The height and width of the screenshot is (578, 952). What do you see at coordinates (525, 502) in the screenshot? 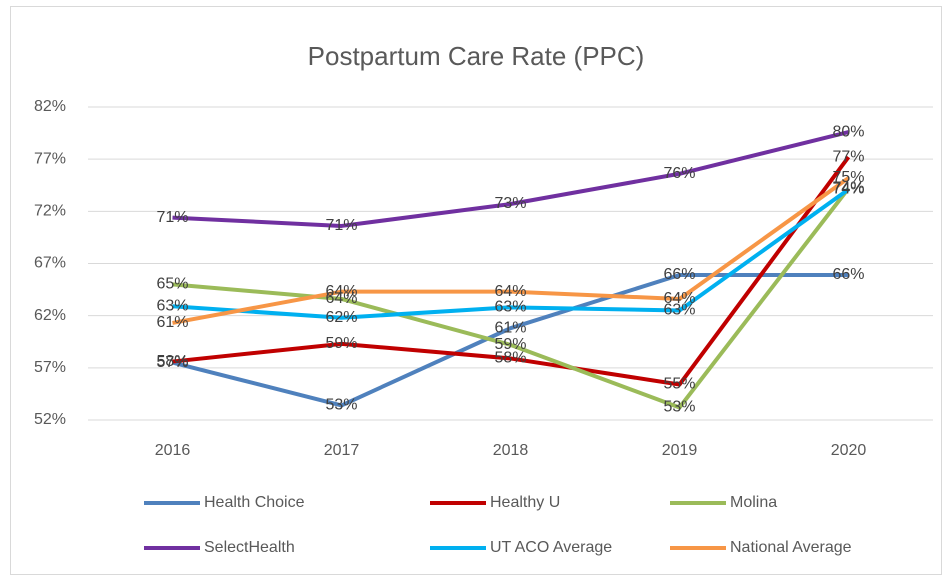
I see `legend-label: Healthy U` at bounding box center [525, 502].